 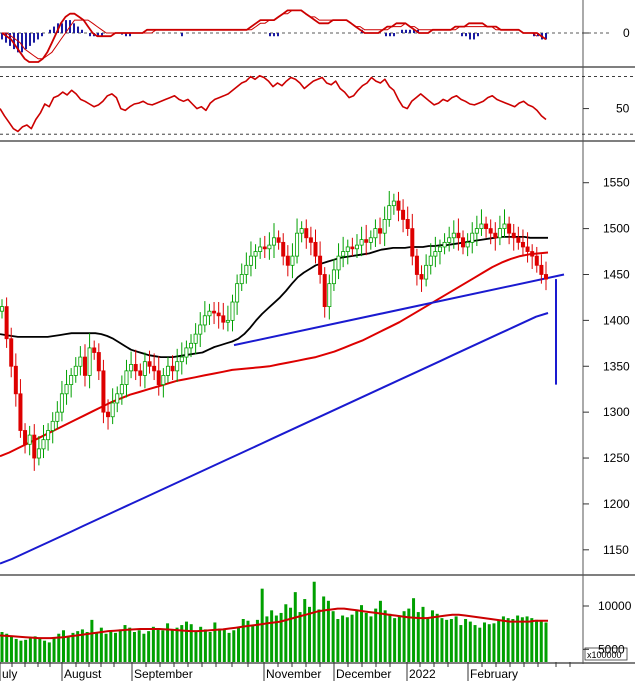 What do you see at coordinates (363, 674) in the screenshot?
I see `month-label: December` at bounding box center [363, 674].